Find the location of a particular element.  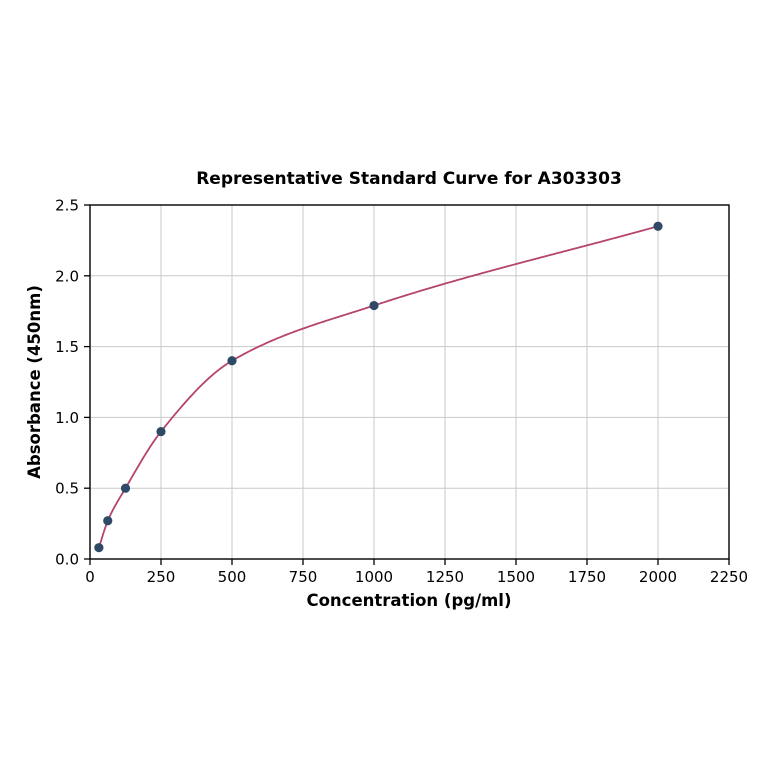

y-tick-label: 2.5 is located at coordinates (67, 206).